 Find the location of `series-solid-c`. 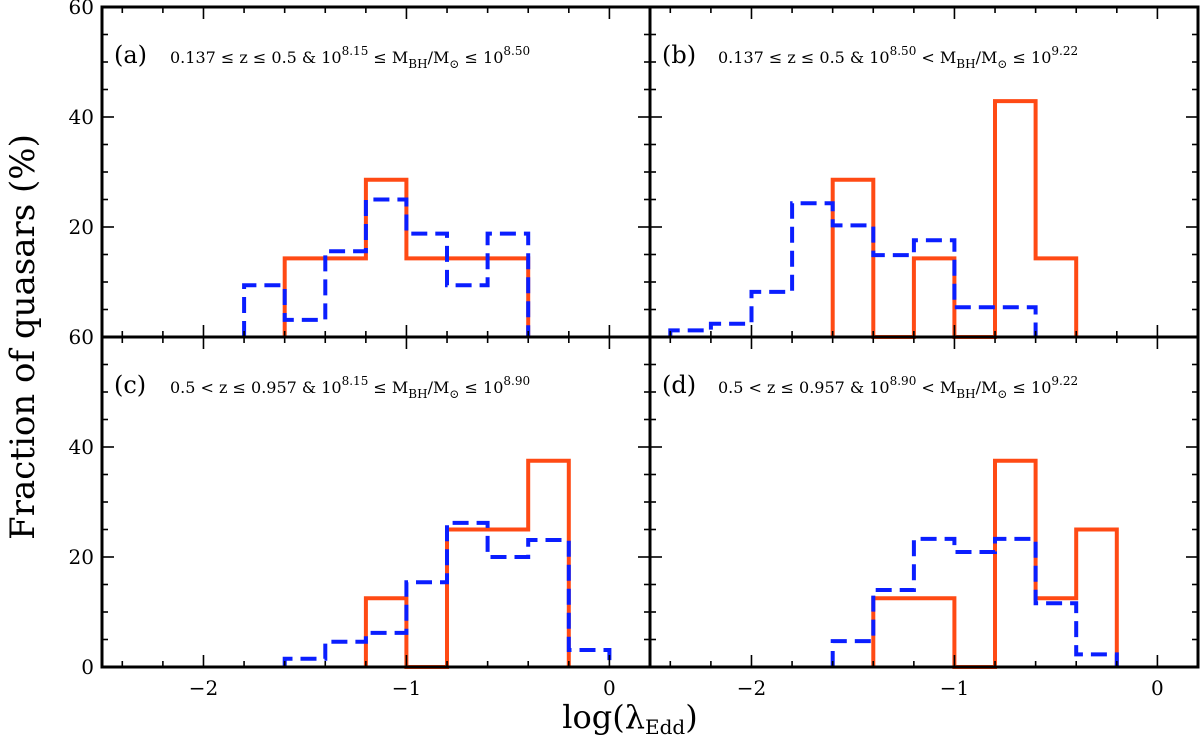

series-solid-c is located at coordinates (467, 563).